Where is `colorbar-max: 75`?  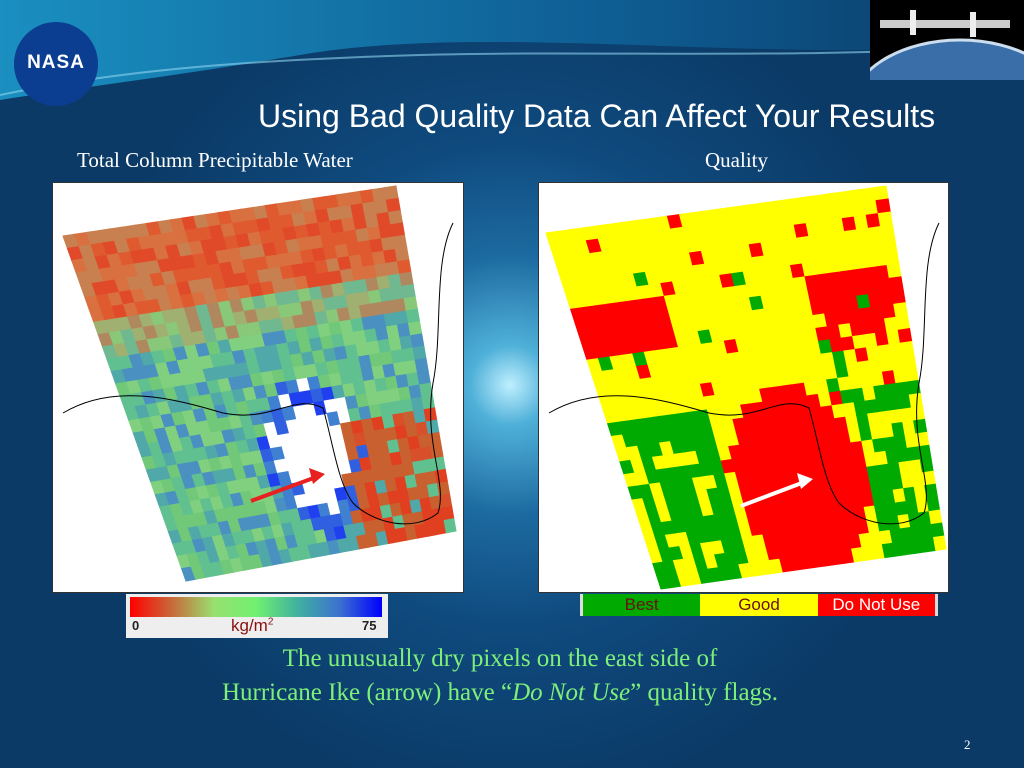
colorbar-max: 75 is located at coordinates (369, 625).